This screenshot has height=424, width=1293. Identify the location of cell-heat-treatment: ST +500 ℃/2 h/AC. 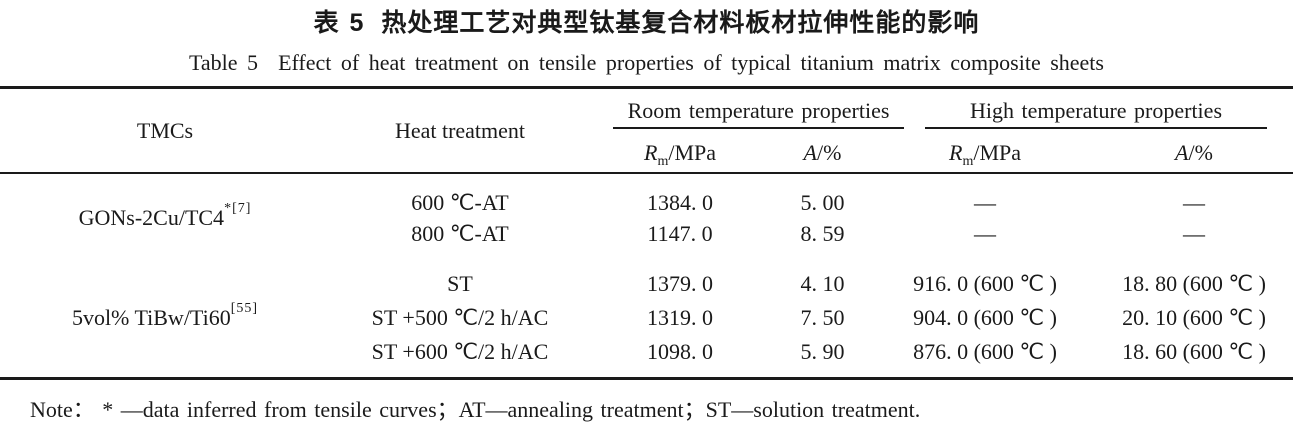
(460, 317).